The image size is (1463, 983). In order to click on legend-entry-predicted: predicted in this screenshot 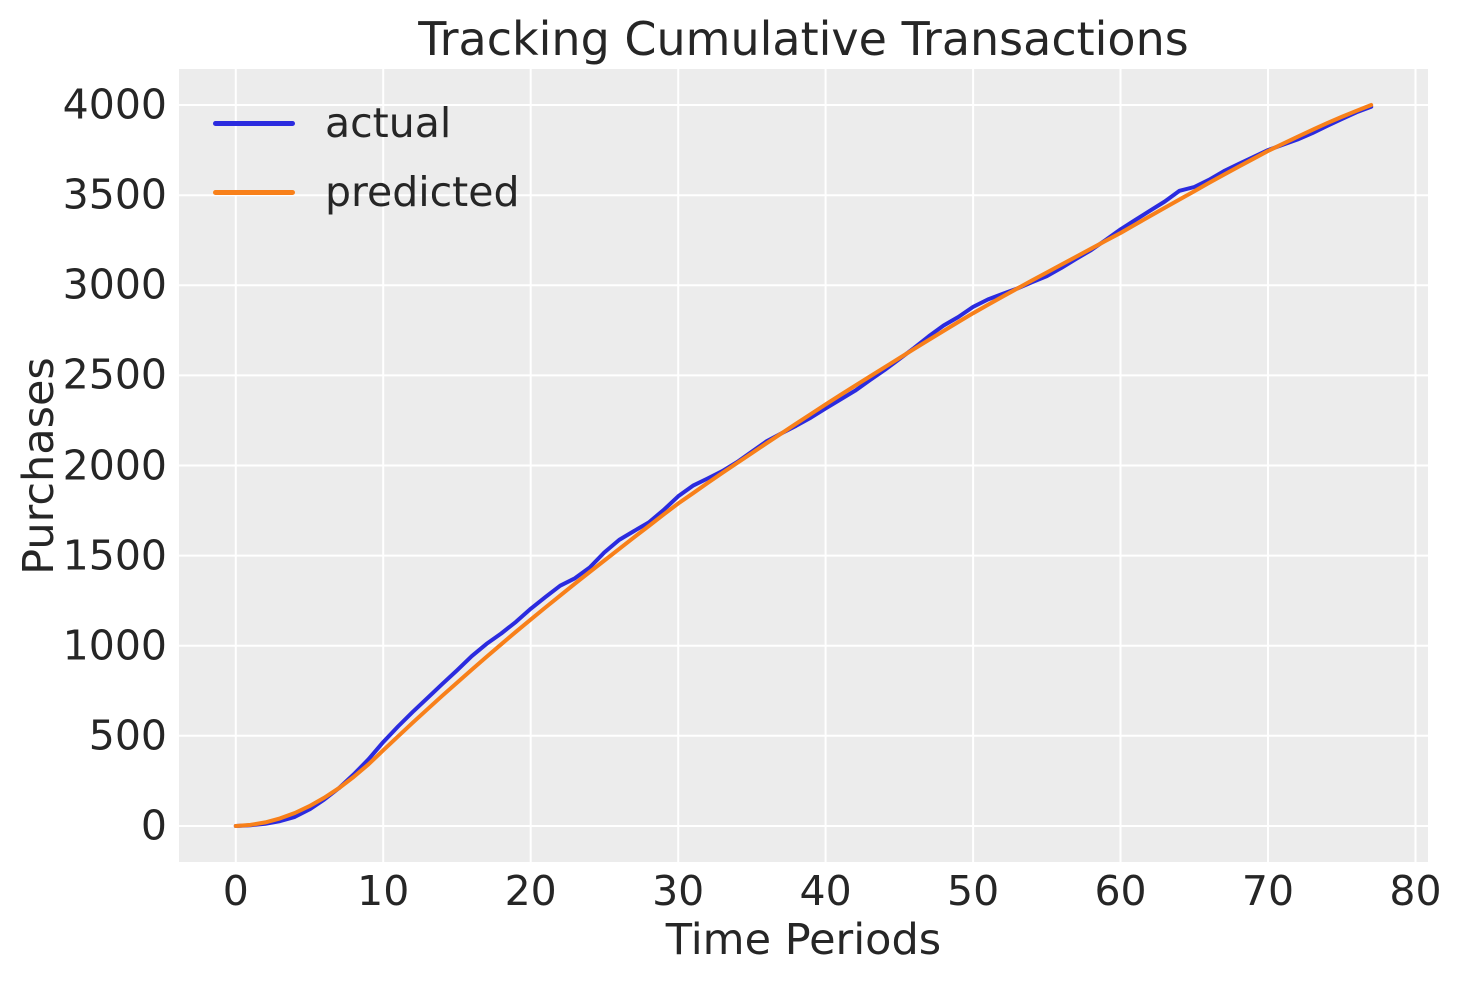, I will do `click(366, 192)`.